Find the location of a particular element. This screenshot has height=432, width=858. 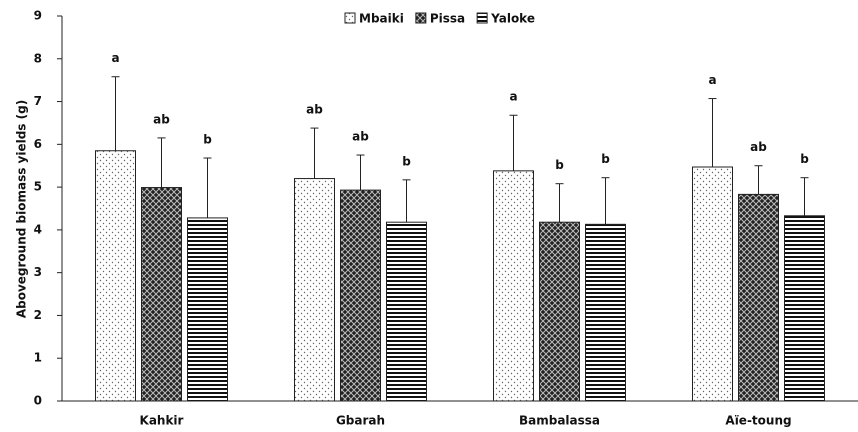

y-axis-title: Aboveground biomass yields (g) is located at coordinates (22, 209).